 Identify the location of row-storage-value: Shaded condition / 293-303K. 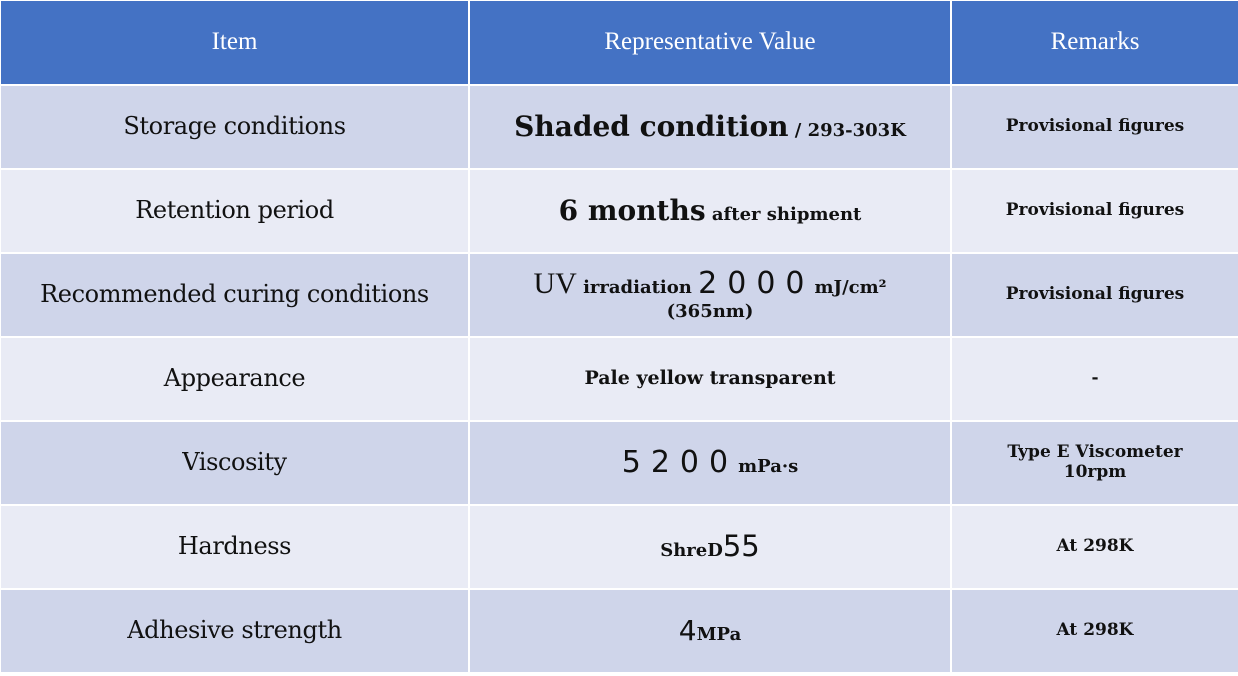
(710, 127).